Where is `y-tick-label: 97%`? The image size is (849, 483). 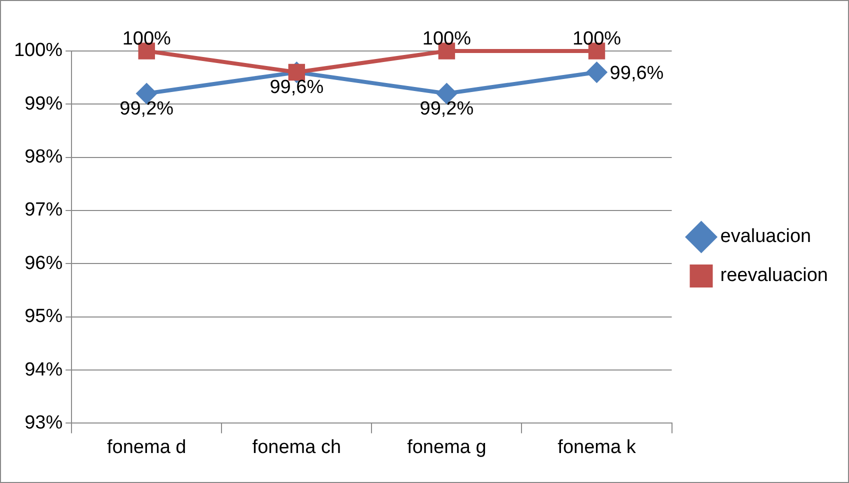 y-tick-label: 97% is located at coordinates (43, 210).